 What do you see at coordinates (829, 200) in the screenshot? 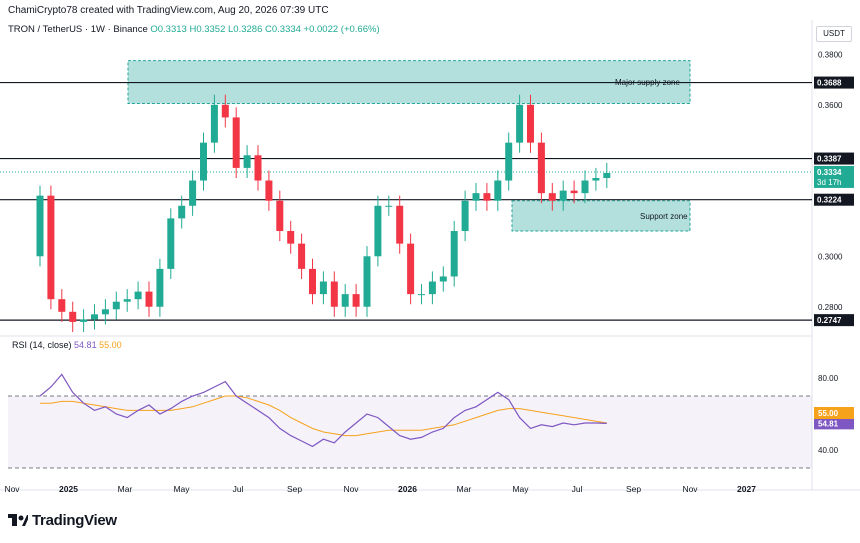
I see `price-label: 0.3224` at bounding box center [829, 200].